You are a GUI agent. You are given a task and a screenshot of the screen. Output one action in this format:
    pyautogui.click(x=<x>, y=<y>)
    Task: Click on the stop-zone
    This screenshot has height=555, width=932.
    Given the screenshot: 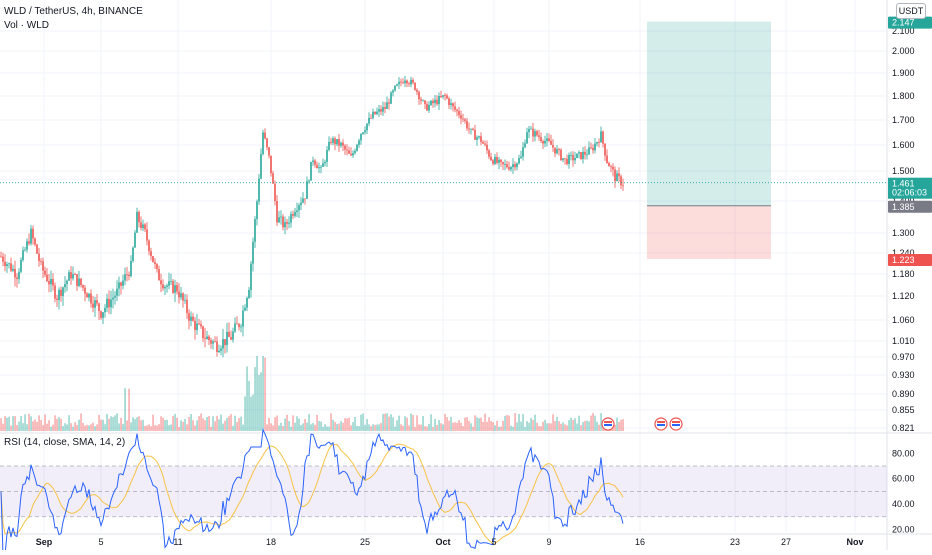 What is the action you would take?
    pyautogui.click(x=709, y=232)
    